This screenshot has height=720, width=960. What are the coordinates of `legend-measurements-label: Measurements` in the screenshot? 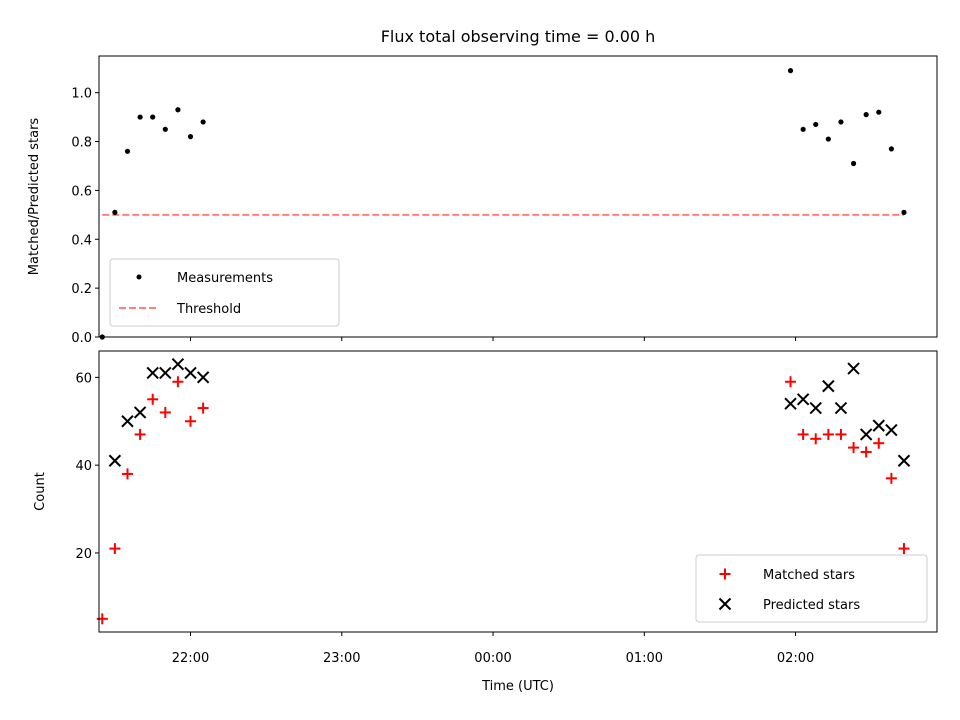 It's located at (225, 278).